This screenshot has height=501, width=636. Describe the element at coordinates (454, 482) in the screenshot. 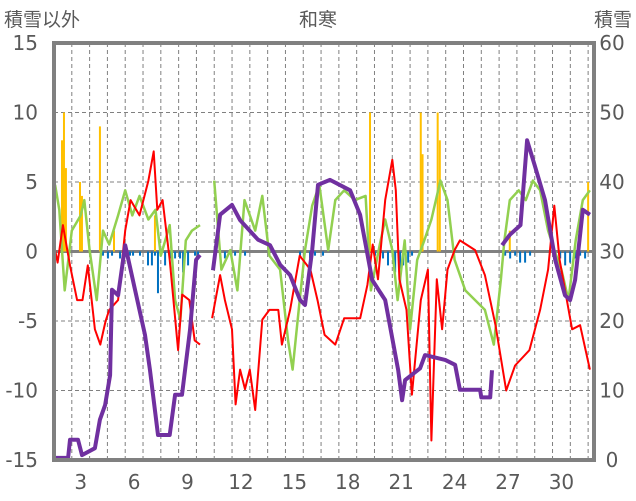

I see `x-tick-label: 24` at that location.